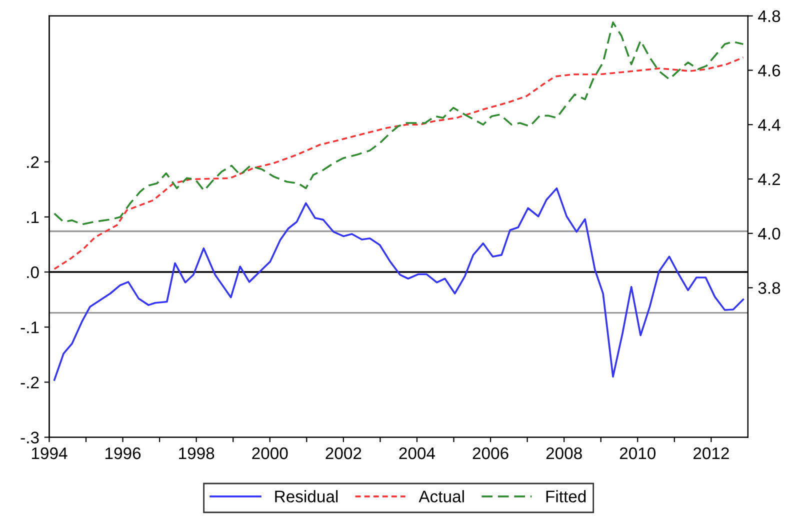  Describe the element at coordinates (417, 453) in the screenshot. I see `x-tick-label: 2004` at that location.